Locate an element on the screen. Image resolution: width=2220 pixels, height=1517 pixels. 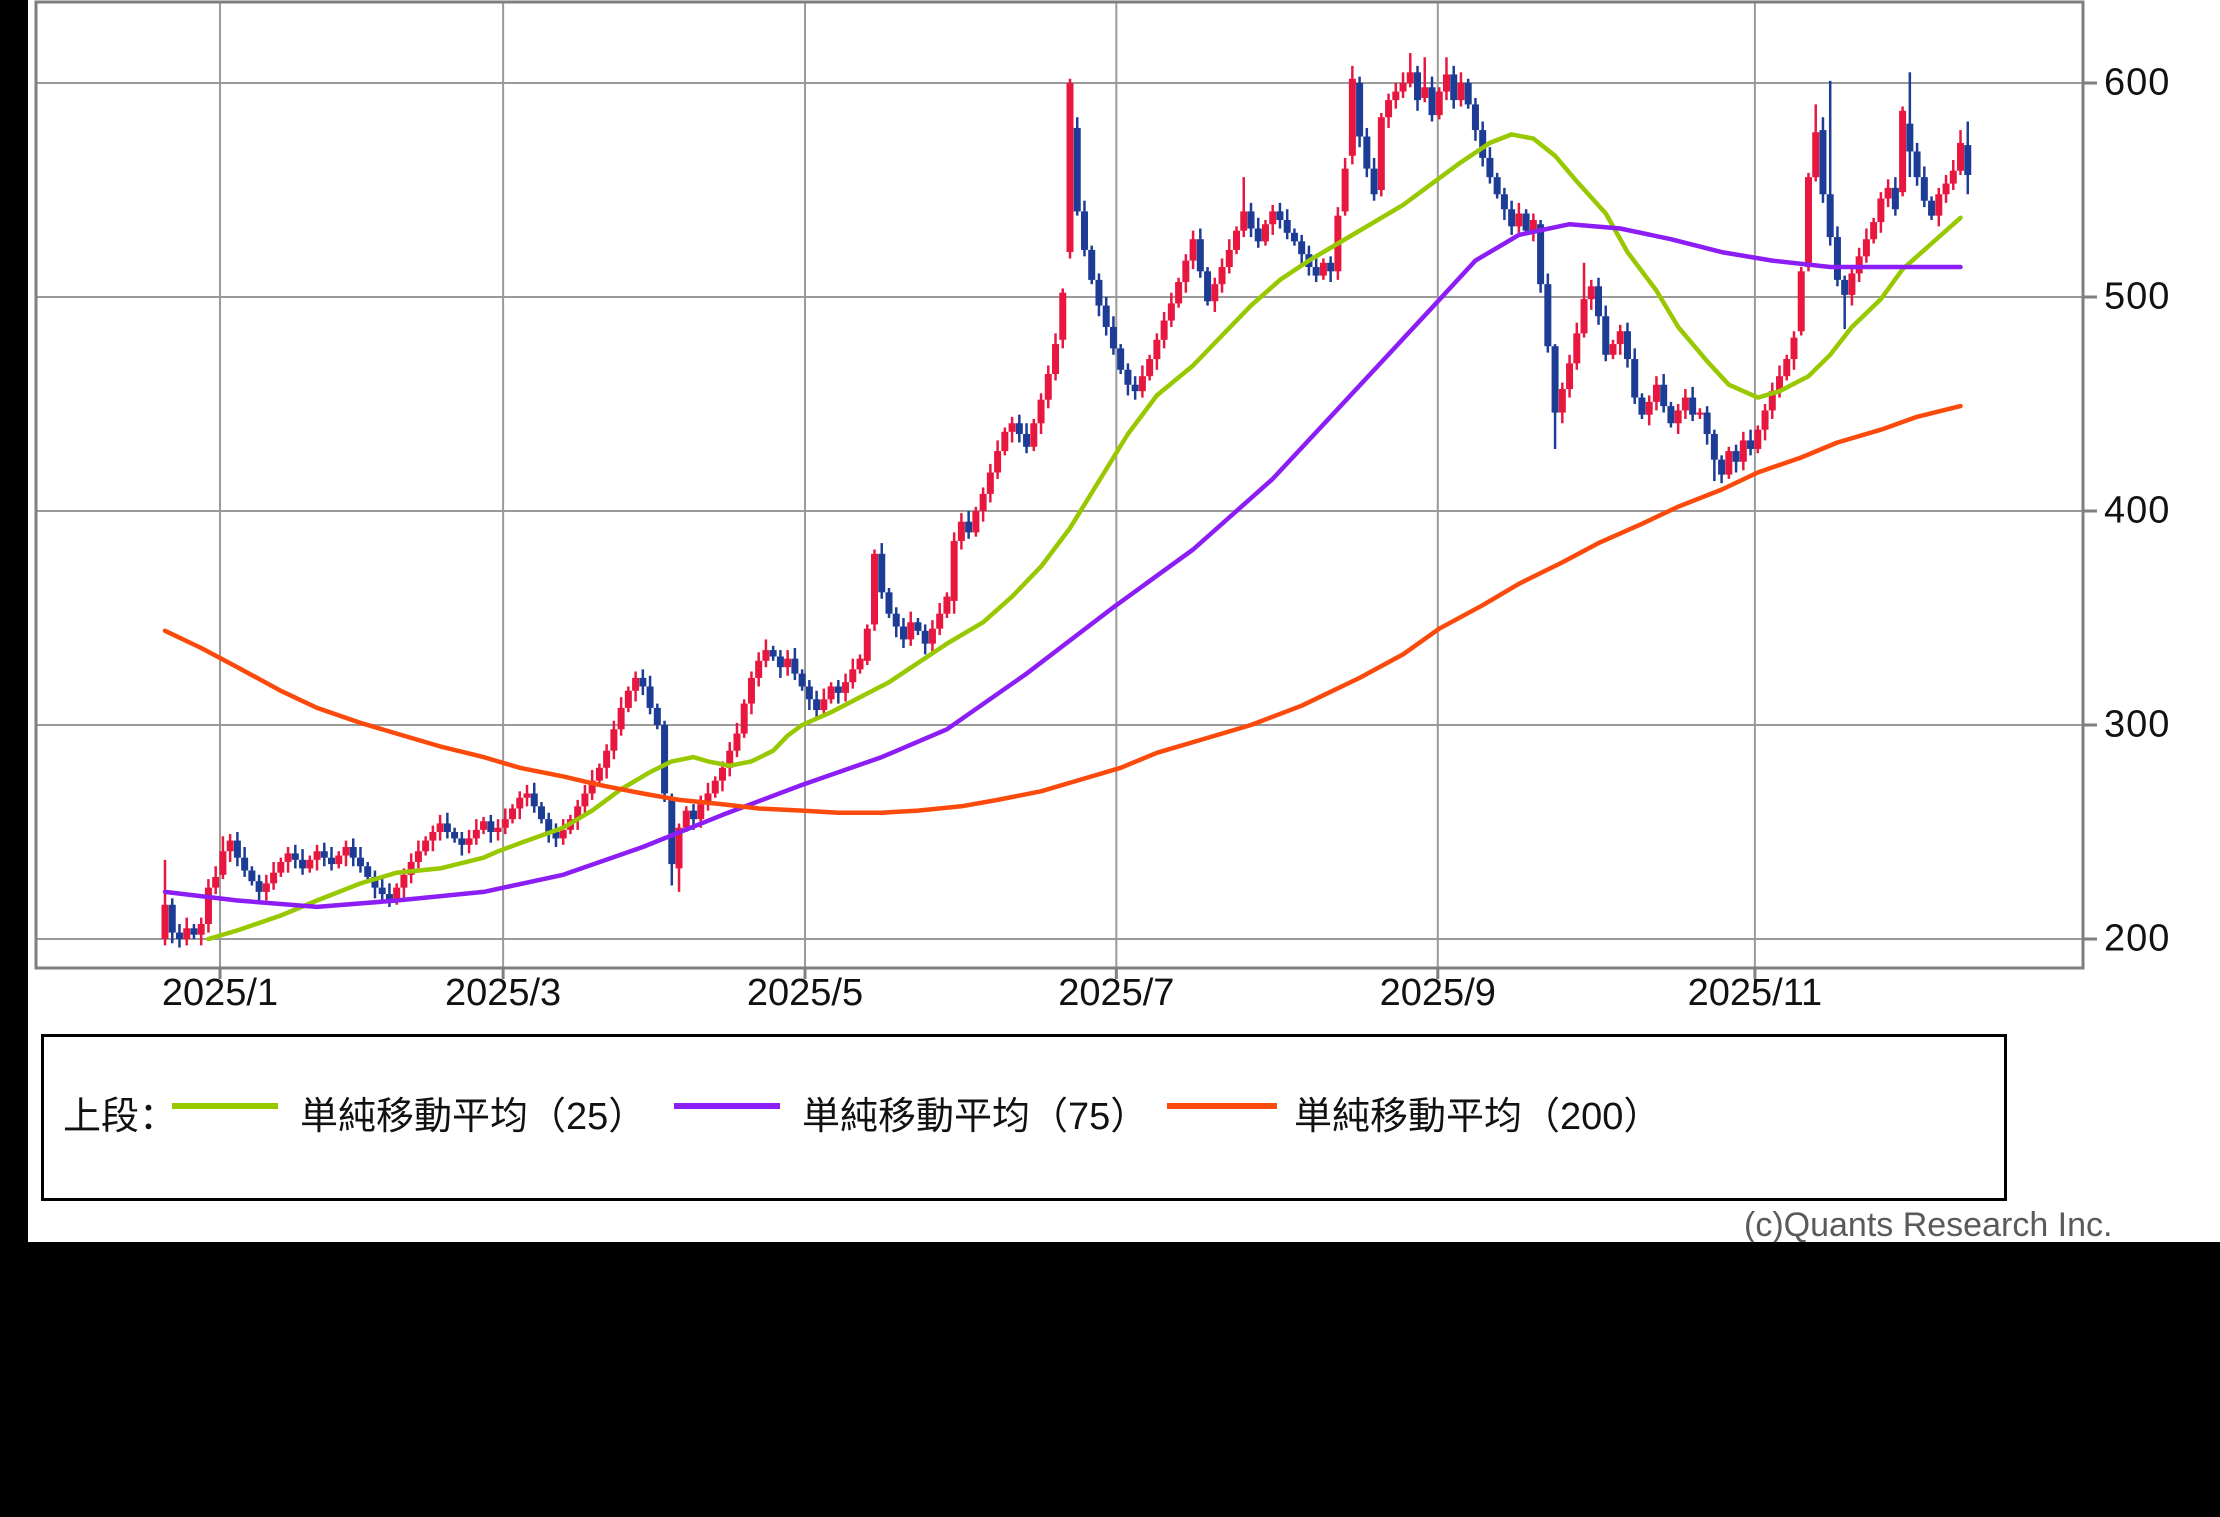
y-axis-label-300: 300 is located at coordinates (2137, 724).